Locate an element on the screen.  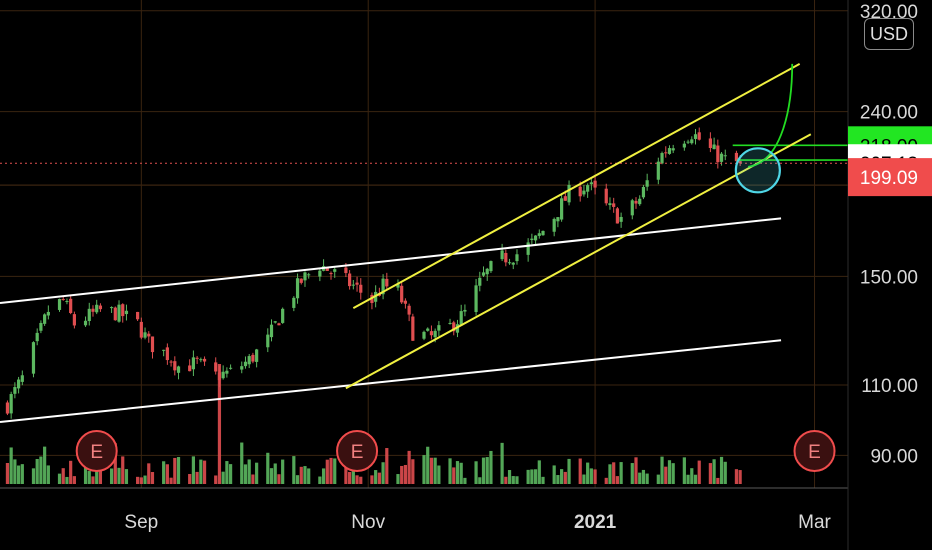
price-tags: 218.00207.13199.09 is located at coordinates (890, 161).